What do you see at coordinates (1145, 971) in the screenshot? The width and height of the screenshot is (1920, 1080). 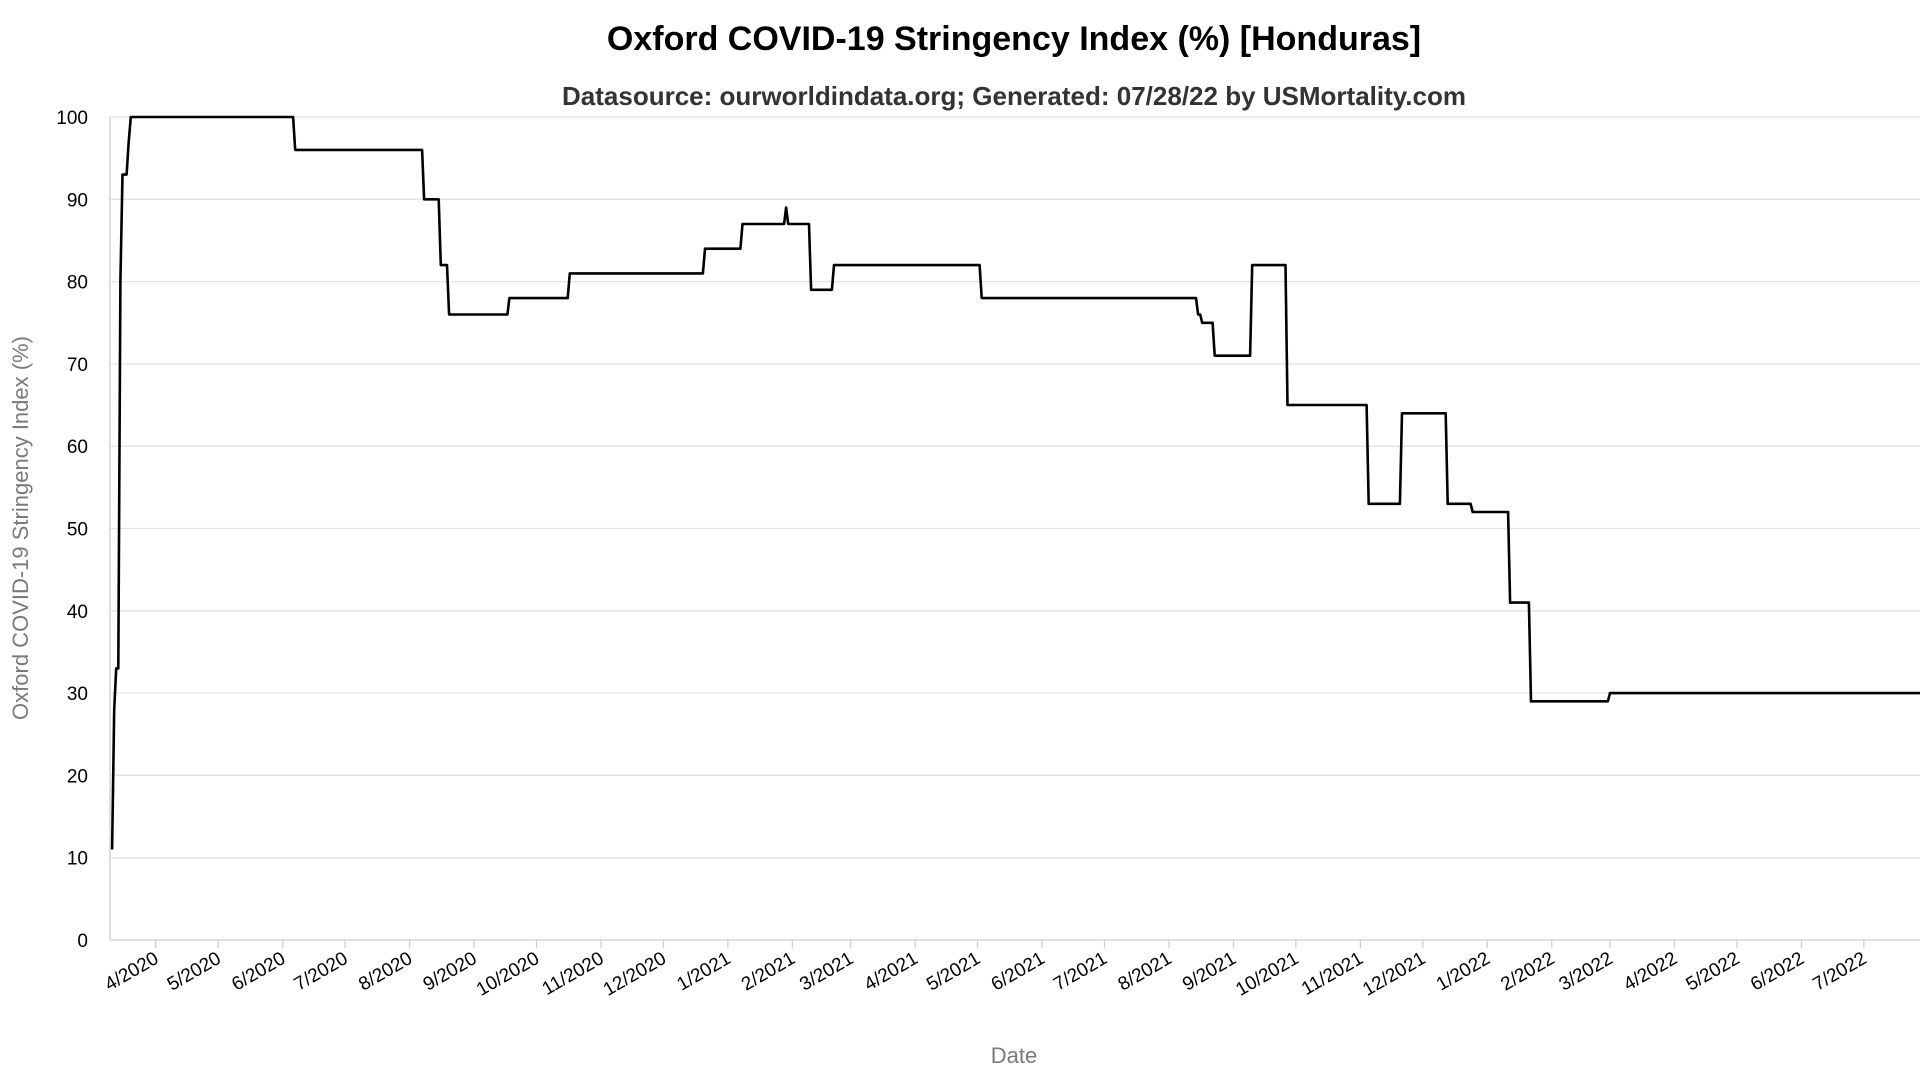 I see `x-tick-label-16: 8/2021` at bounding box center [1145, 971].